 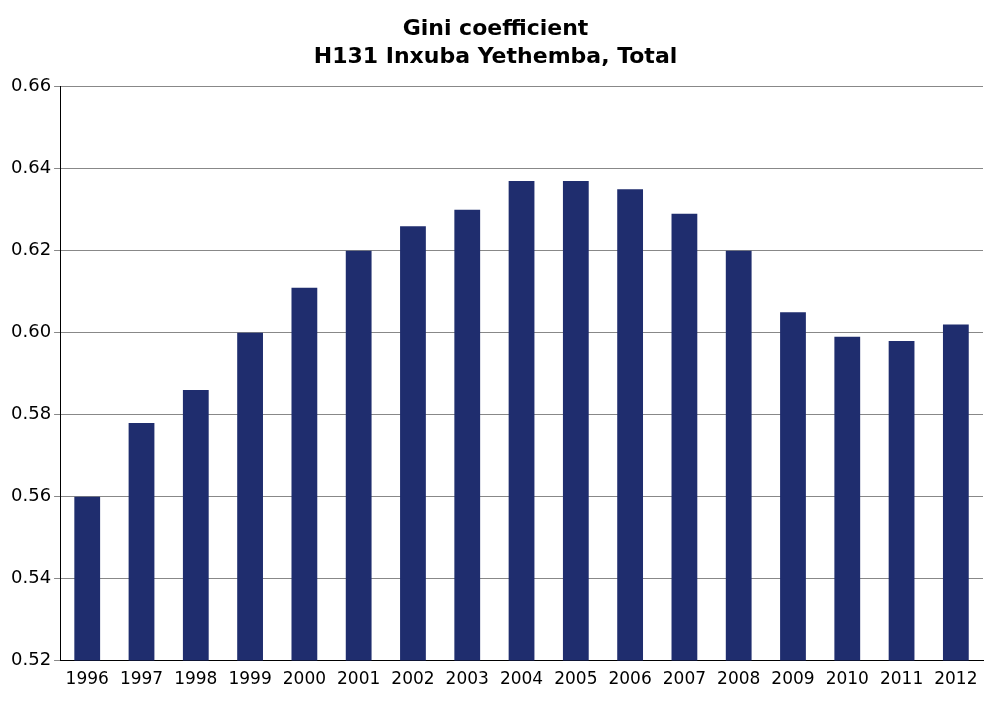 I want to click on x-tick-label: 2003, so click(x=467, y=678).